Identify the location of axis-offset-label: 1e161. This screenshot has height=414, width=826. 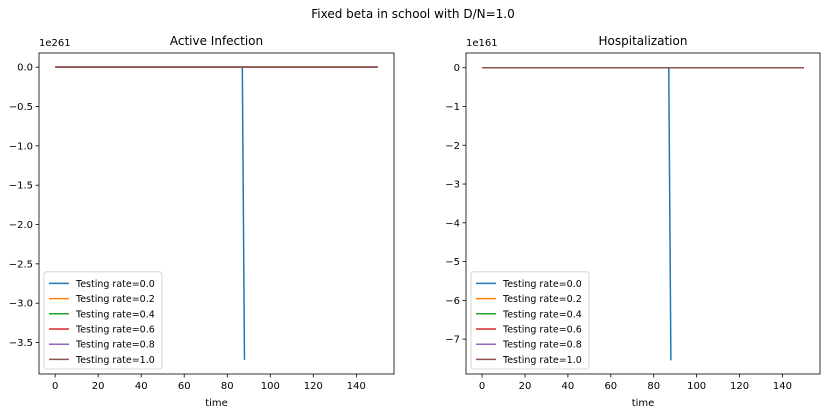
(482, 43).